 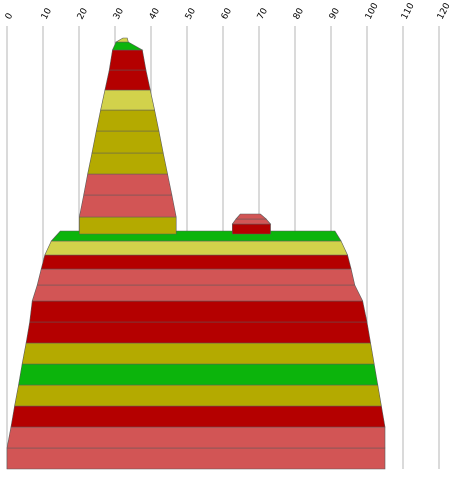 I want to click on x-tick-label: 120, so click(x=444, y=11).